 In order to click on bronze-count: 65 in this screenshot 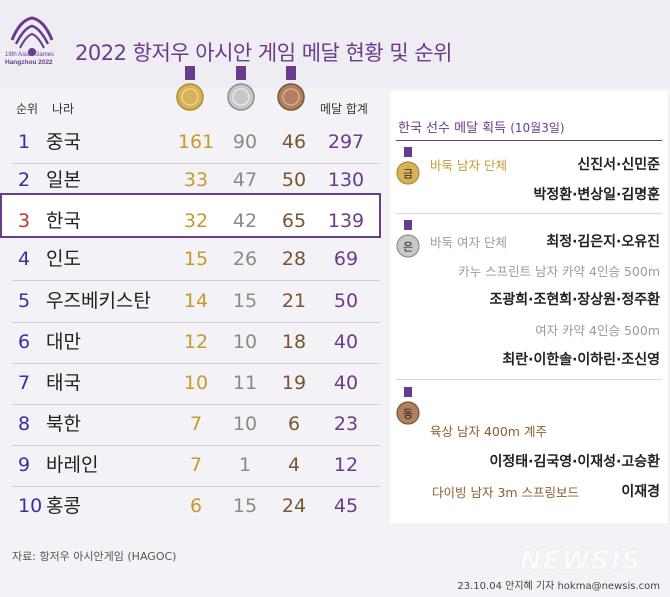, I will do `click(294, 221)`.